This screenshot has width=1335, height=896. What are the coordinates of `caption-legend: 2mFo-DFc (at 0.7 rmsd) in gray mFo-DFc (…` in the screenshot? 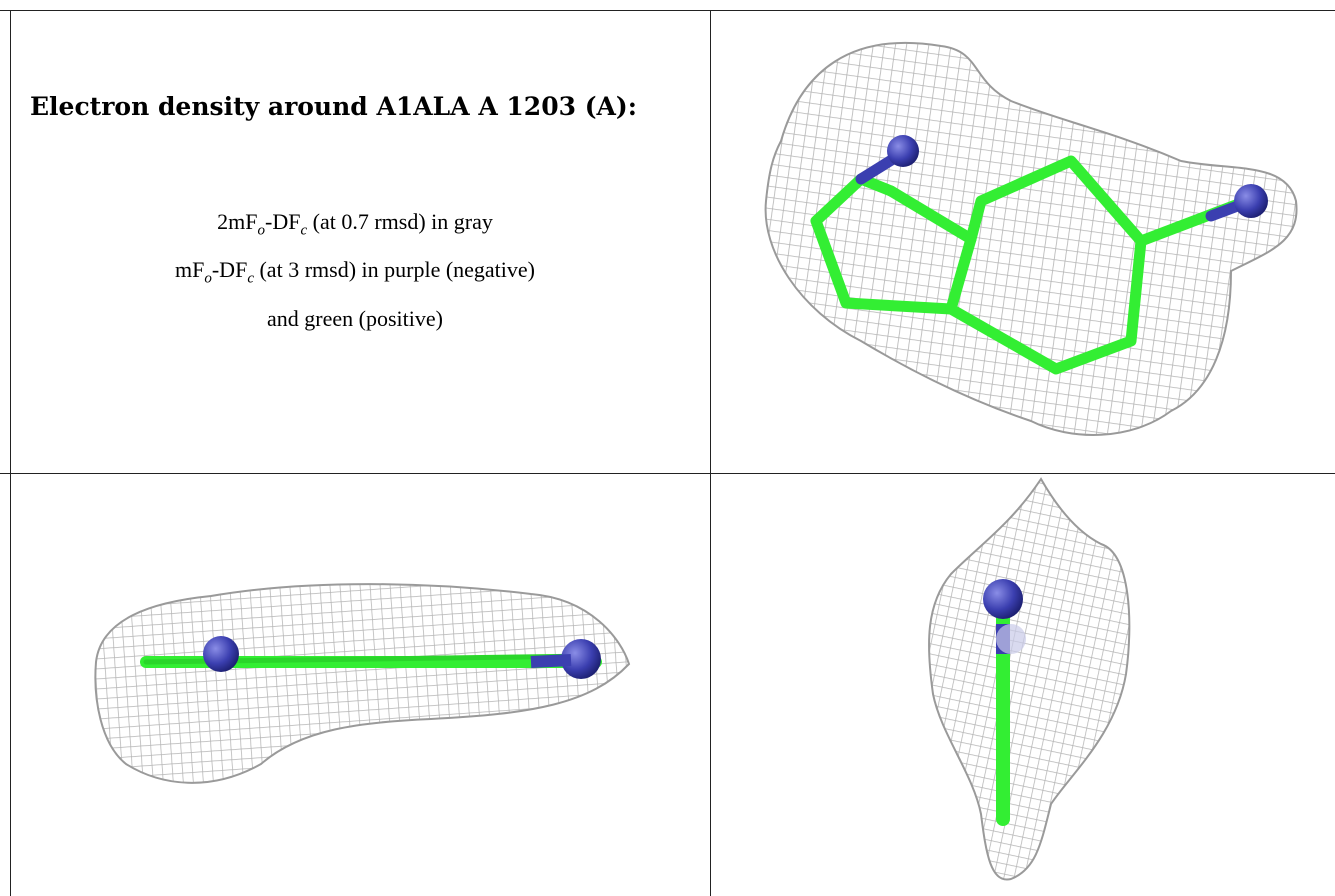 It's located at (360, 270).